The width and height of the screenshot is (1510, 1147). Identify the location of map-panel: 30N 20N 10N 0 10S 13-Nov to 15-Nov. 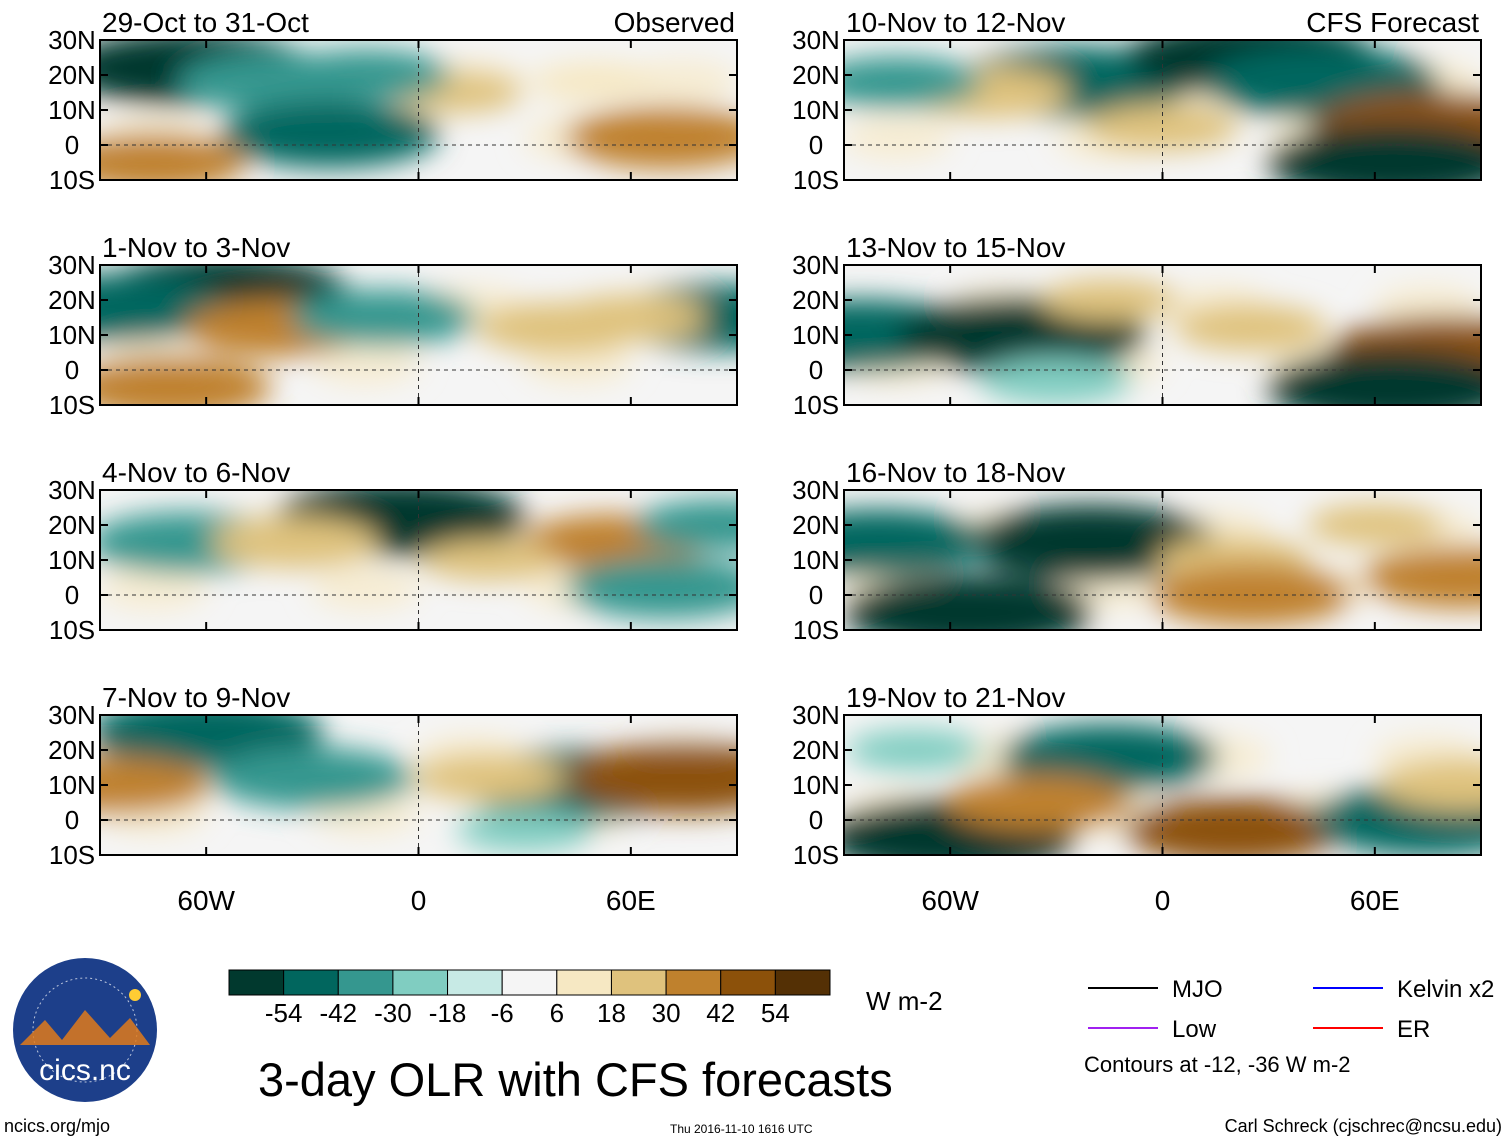
(1137, 326).